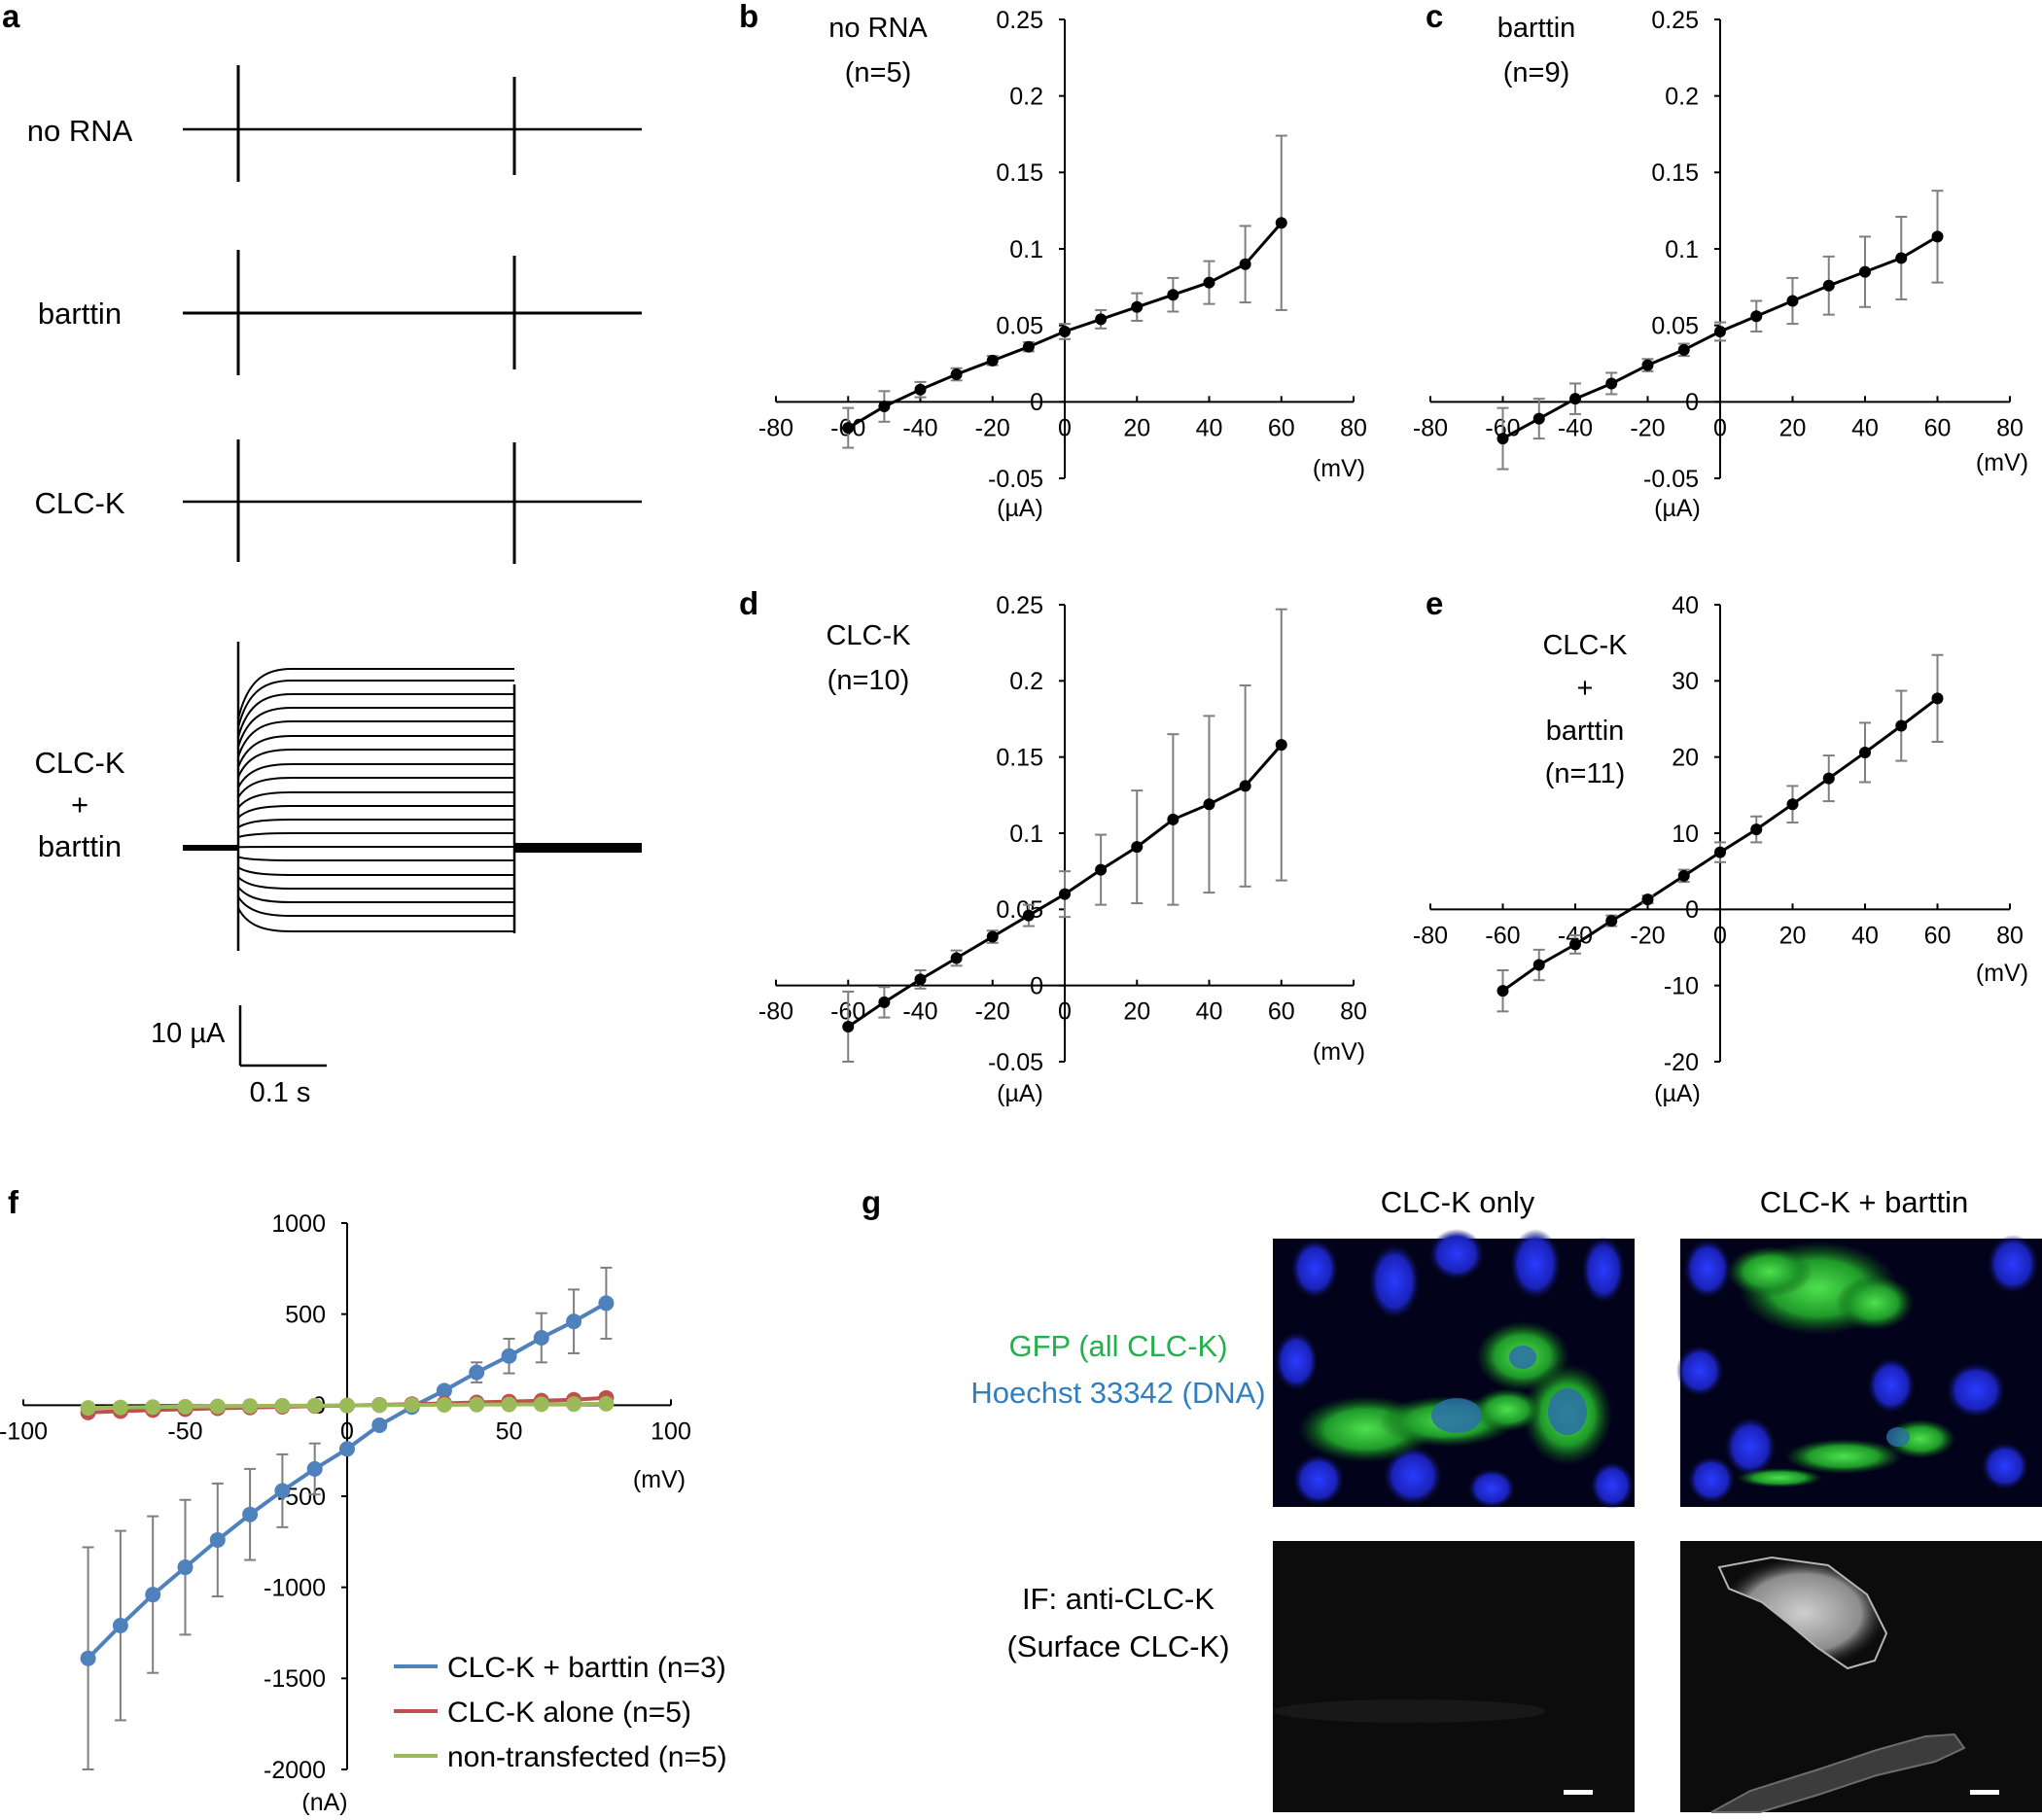 Image resolution: width=2042 pixels, height=1820 pixels. I want to click on y-tick-label: 1000, so click(299, 1224).